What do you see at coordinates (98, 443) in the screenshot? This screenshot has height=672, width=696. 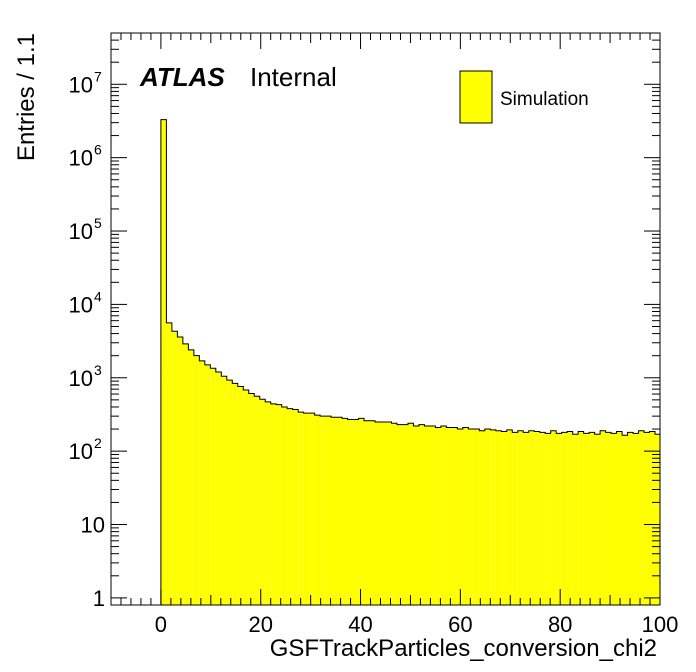 I see `y-tick-exponent: 2` at bounding box center [98, 443].